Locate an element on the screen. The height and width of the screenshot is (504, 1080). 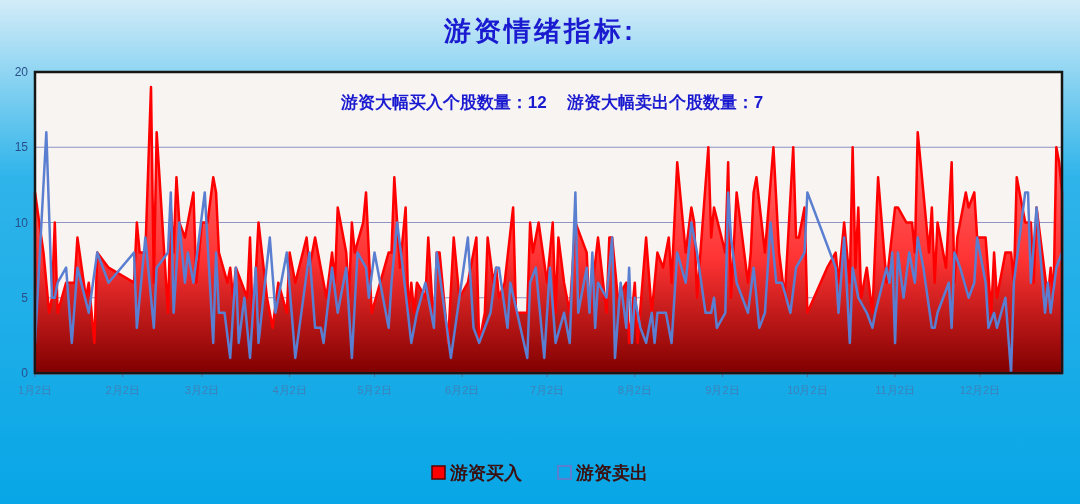
legend-label: 游资买入 is located at coordinates (486, 473).